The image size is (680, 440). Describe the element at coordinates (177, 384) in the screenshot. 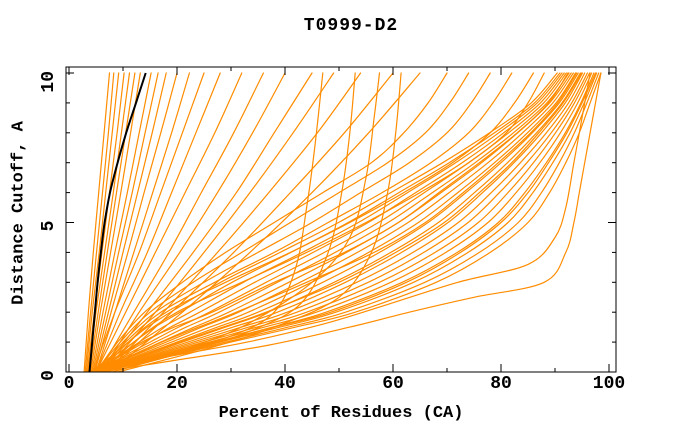

I see `x-tick-label: 20` at that location.